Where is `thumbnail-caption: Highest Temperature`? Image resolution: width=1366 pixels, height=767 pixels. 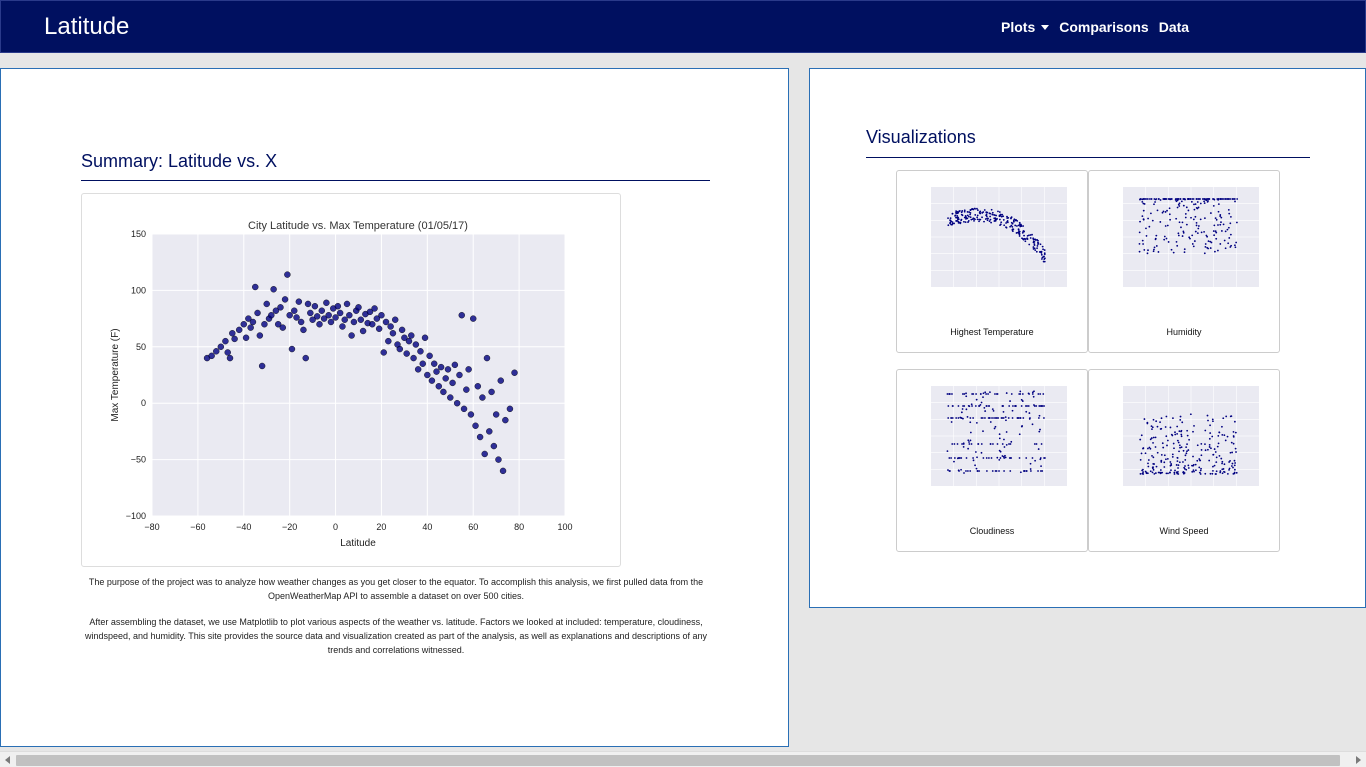
thumbnail-caption: Highest Temperature is located at coordinates (992, 332).